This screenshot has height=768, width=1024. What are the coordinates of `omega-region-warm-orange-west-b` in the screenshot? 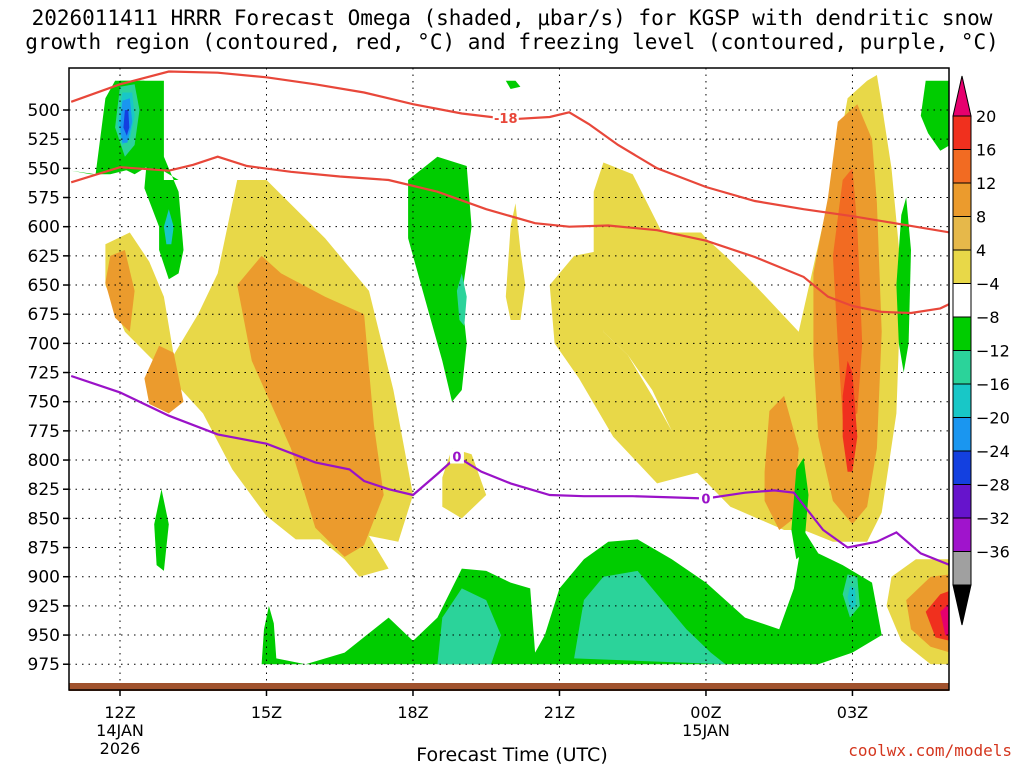 It's located at (164, 379).